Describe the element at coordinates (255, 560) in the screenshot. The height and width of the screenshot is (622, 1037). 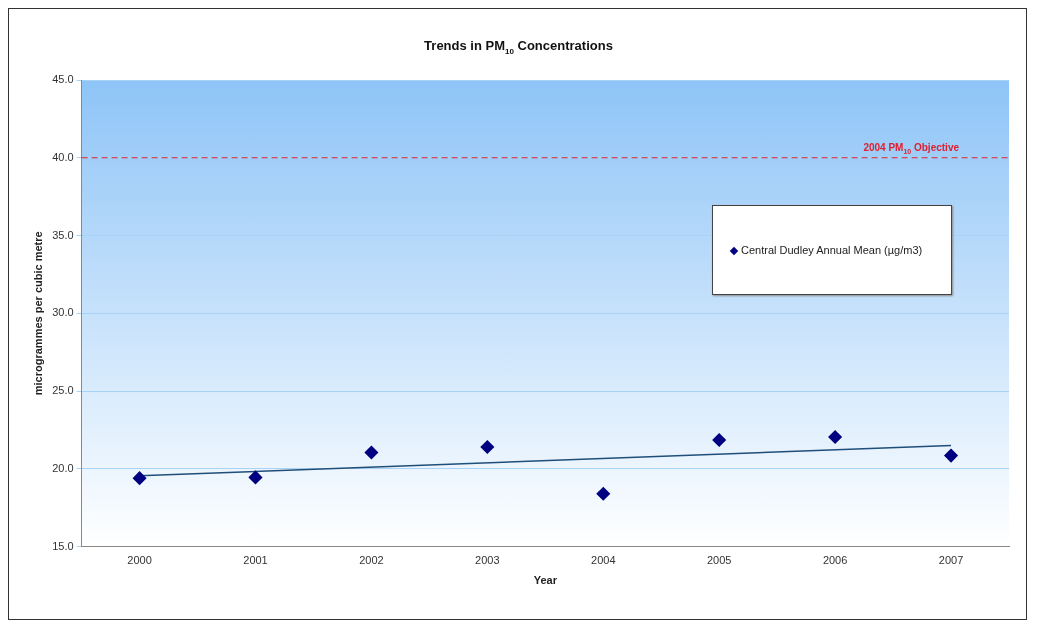
I see `x-tick-label: 2001` at that location.